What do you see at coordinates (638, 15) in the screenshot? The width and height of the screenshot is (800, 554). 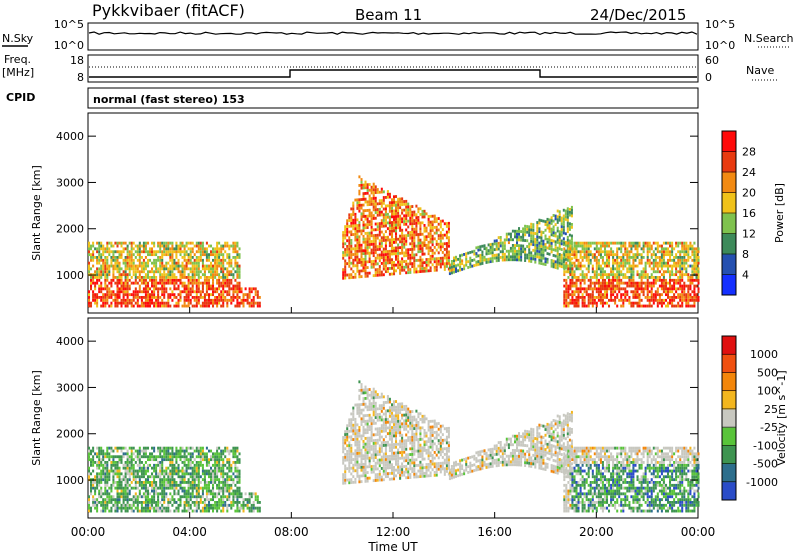 I see `date-title: 24/Dec/2015` at bounding box center [638, 15].